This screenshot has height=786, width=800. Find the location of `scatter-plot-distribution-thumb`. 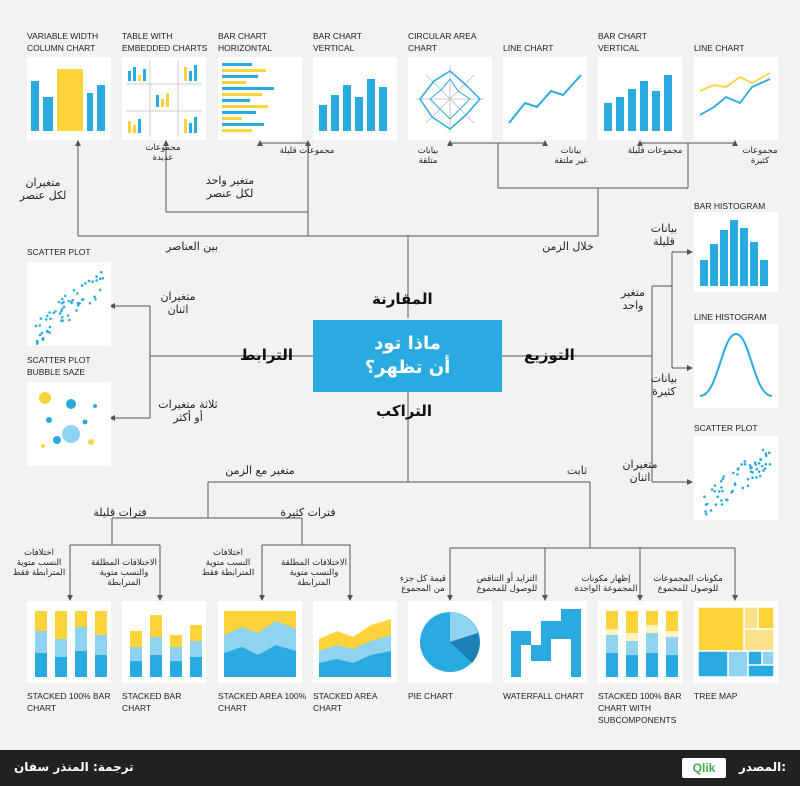

scatter-plot-distribution-thumb is located at coordinates (736, 478).